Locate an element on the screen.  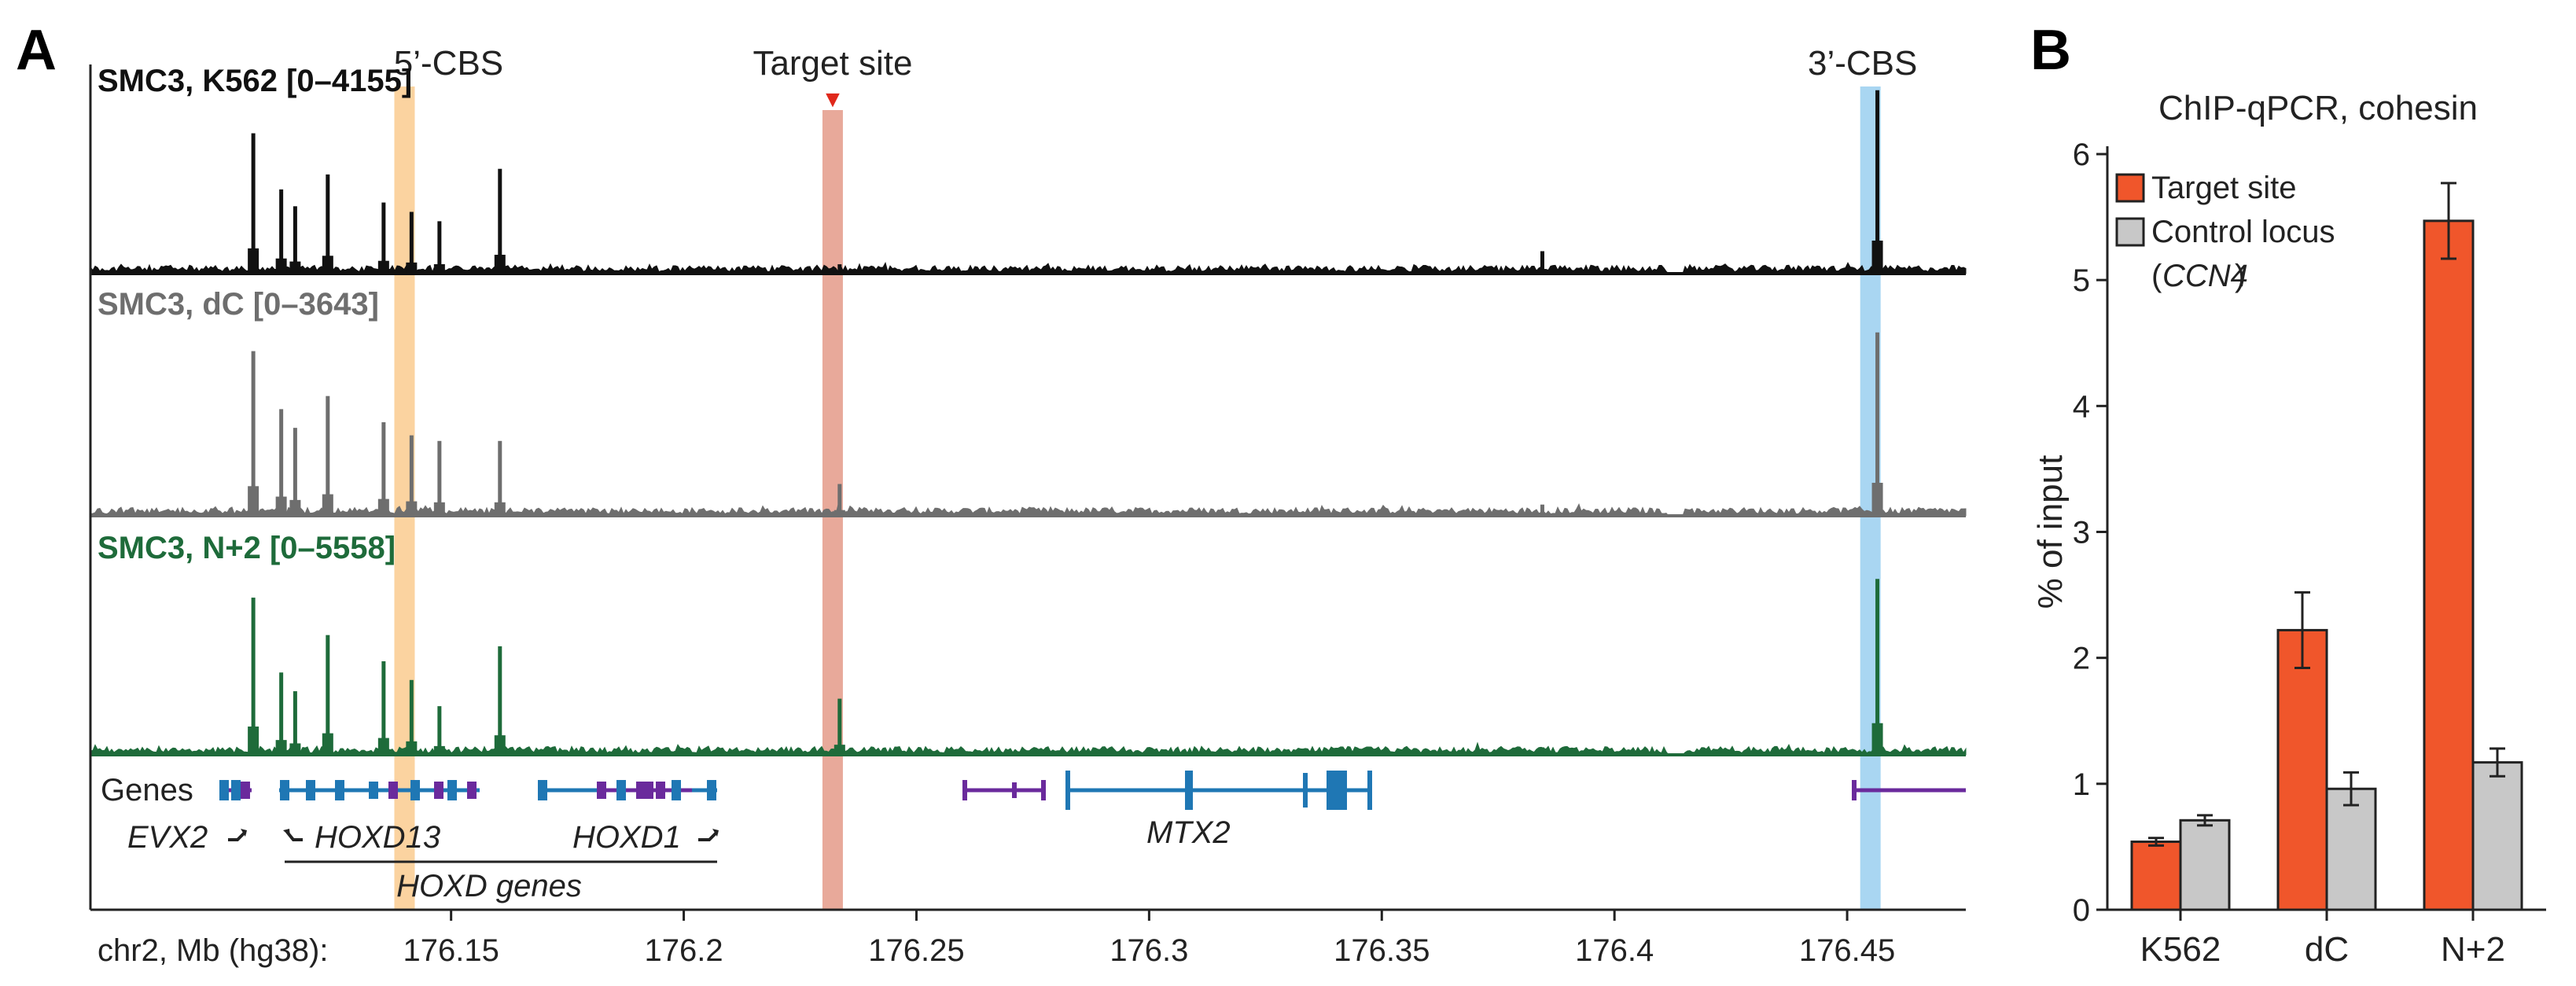
y-tick-label: 3 is located at coordinates (2081, 533).